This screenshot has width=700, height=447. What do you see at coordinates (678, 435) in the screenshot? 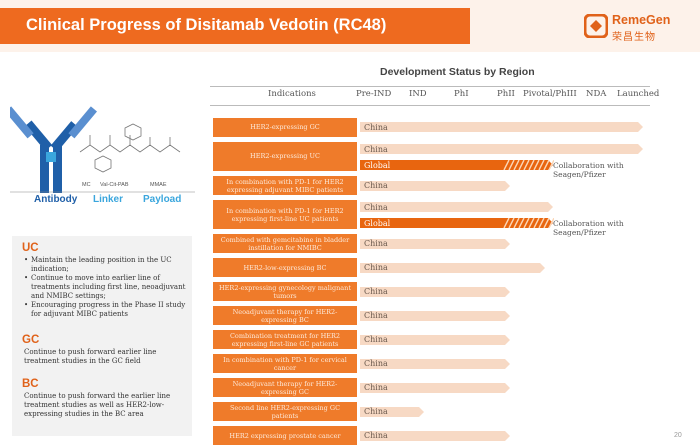
I see `page-number: 20` at bounding box center [678, 435].